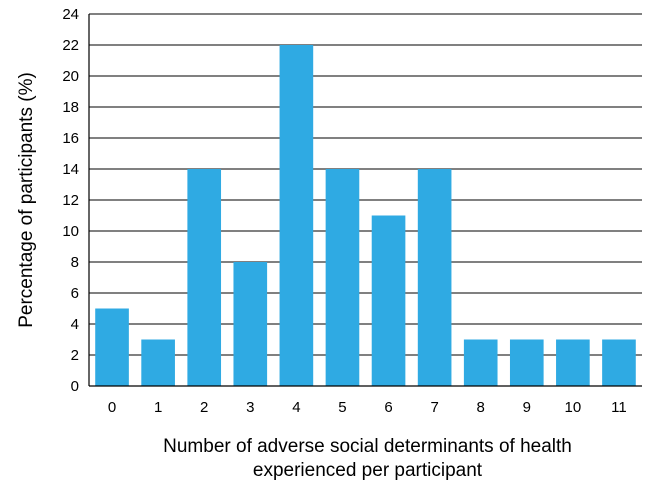 The width and height of the screenshot is (649, 491). Describe the element at coordinates (70, 169) in the screenshot. I see `y-tick-label: 14` at that location.